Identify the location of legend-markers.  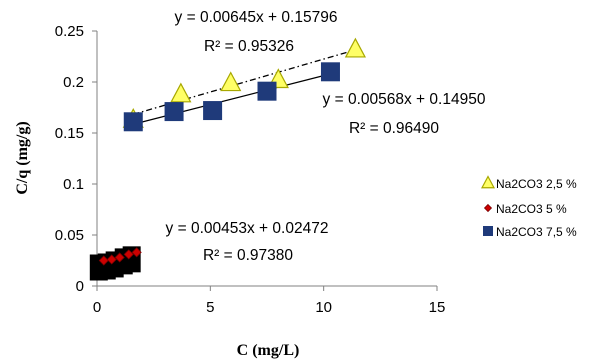
(488, 205).